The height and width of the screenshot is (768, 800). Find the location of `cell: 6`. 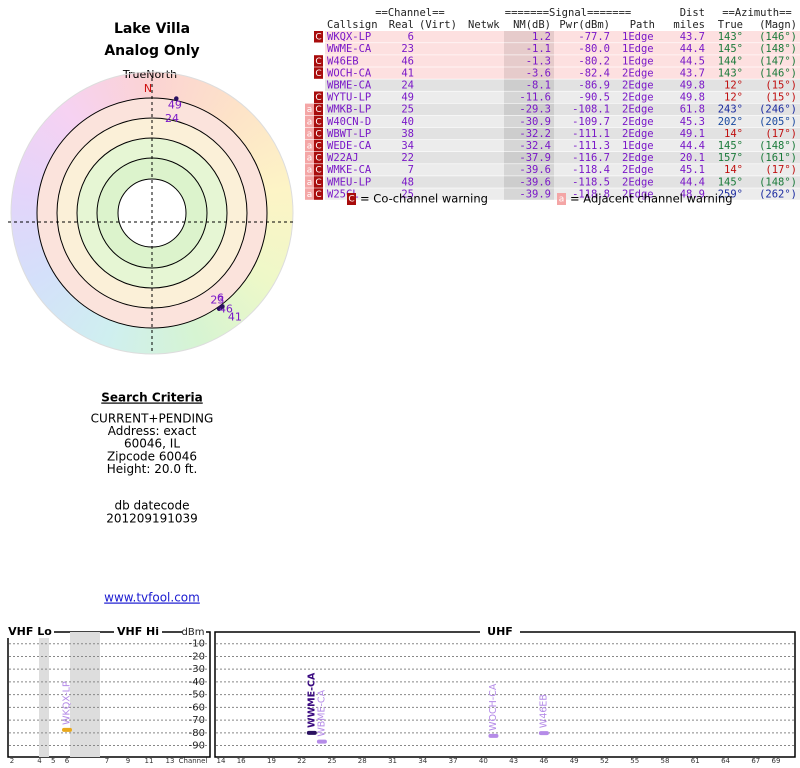

cell: 6 is located at coordinates (411, 37).